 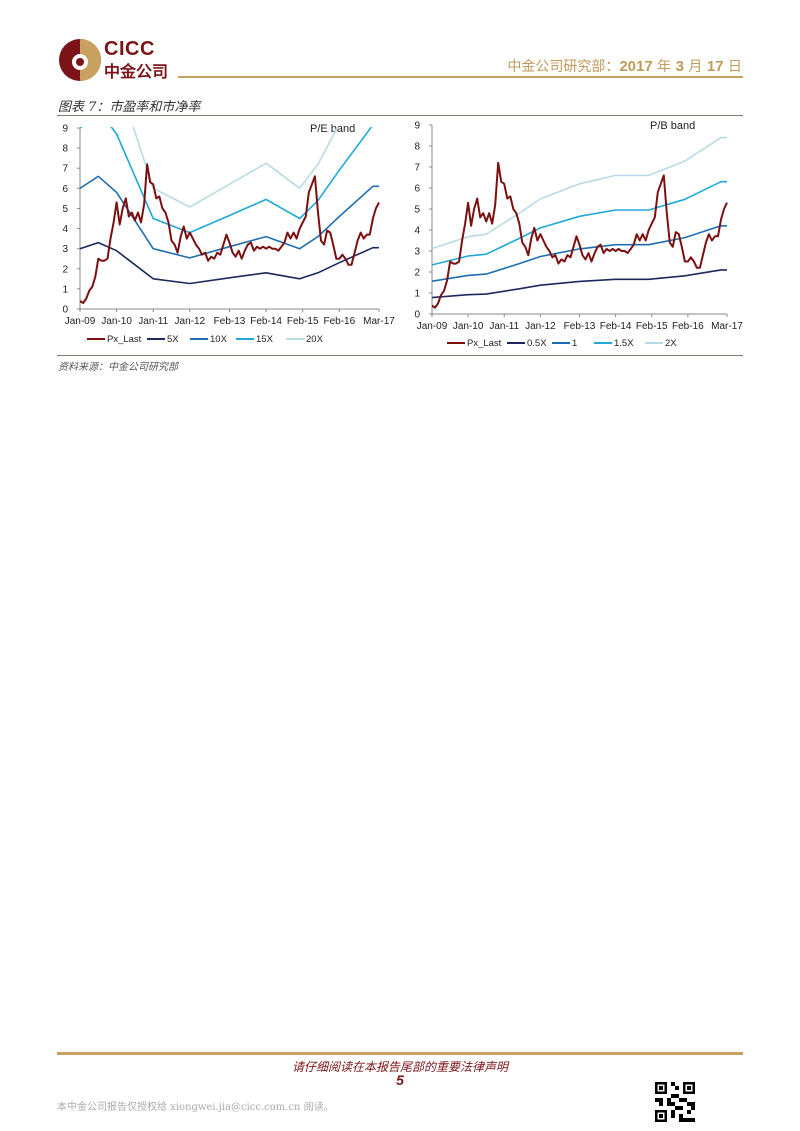 What do you see at coordinates (129, 107) in the screenshot?
I see `figure-title: 图表 7：市盈率和市净率` at bounding box center [129, 107].